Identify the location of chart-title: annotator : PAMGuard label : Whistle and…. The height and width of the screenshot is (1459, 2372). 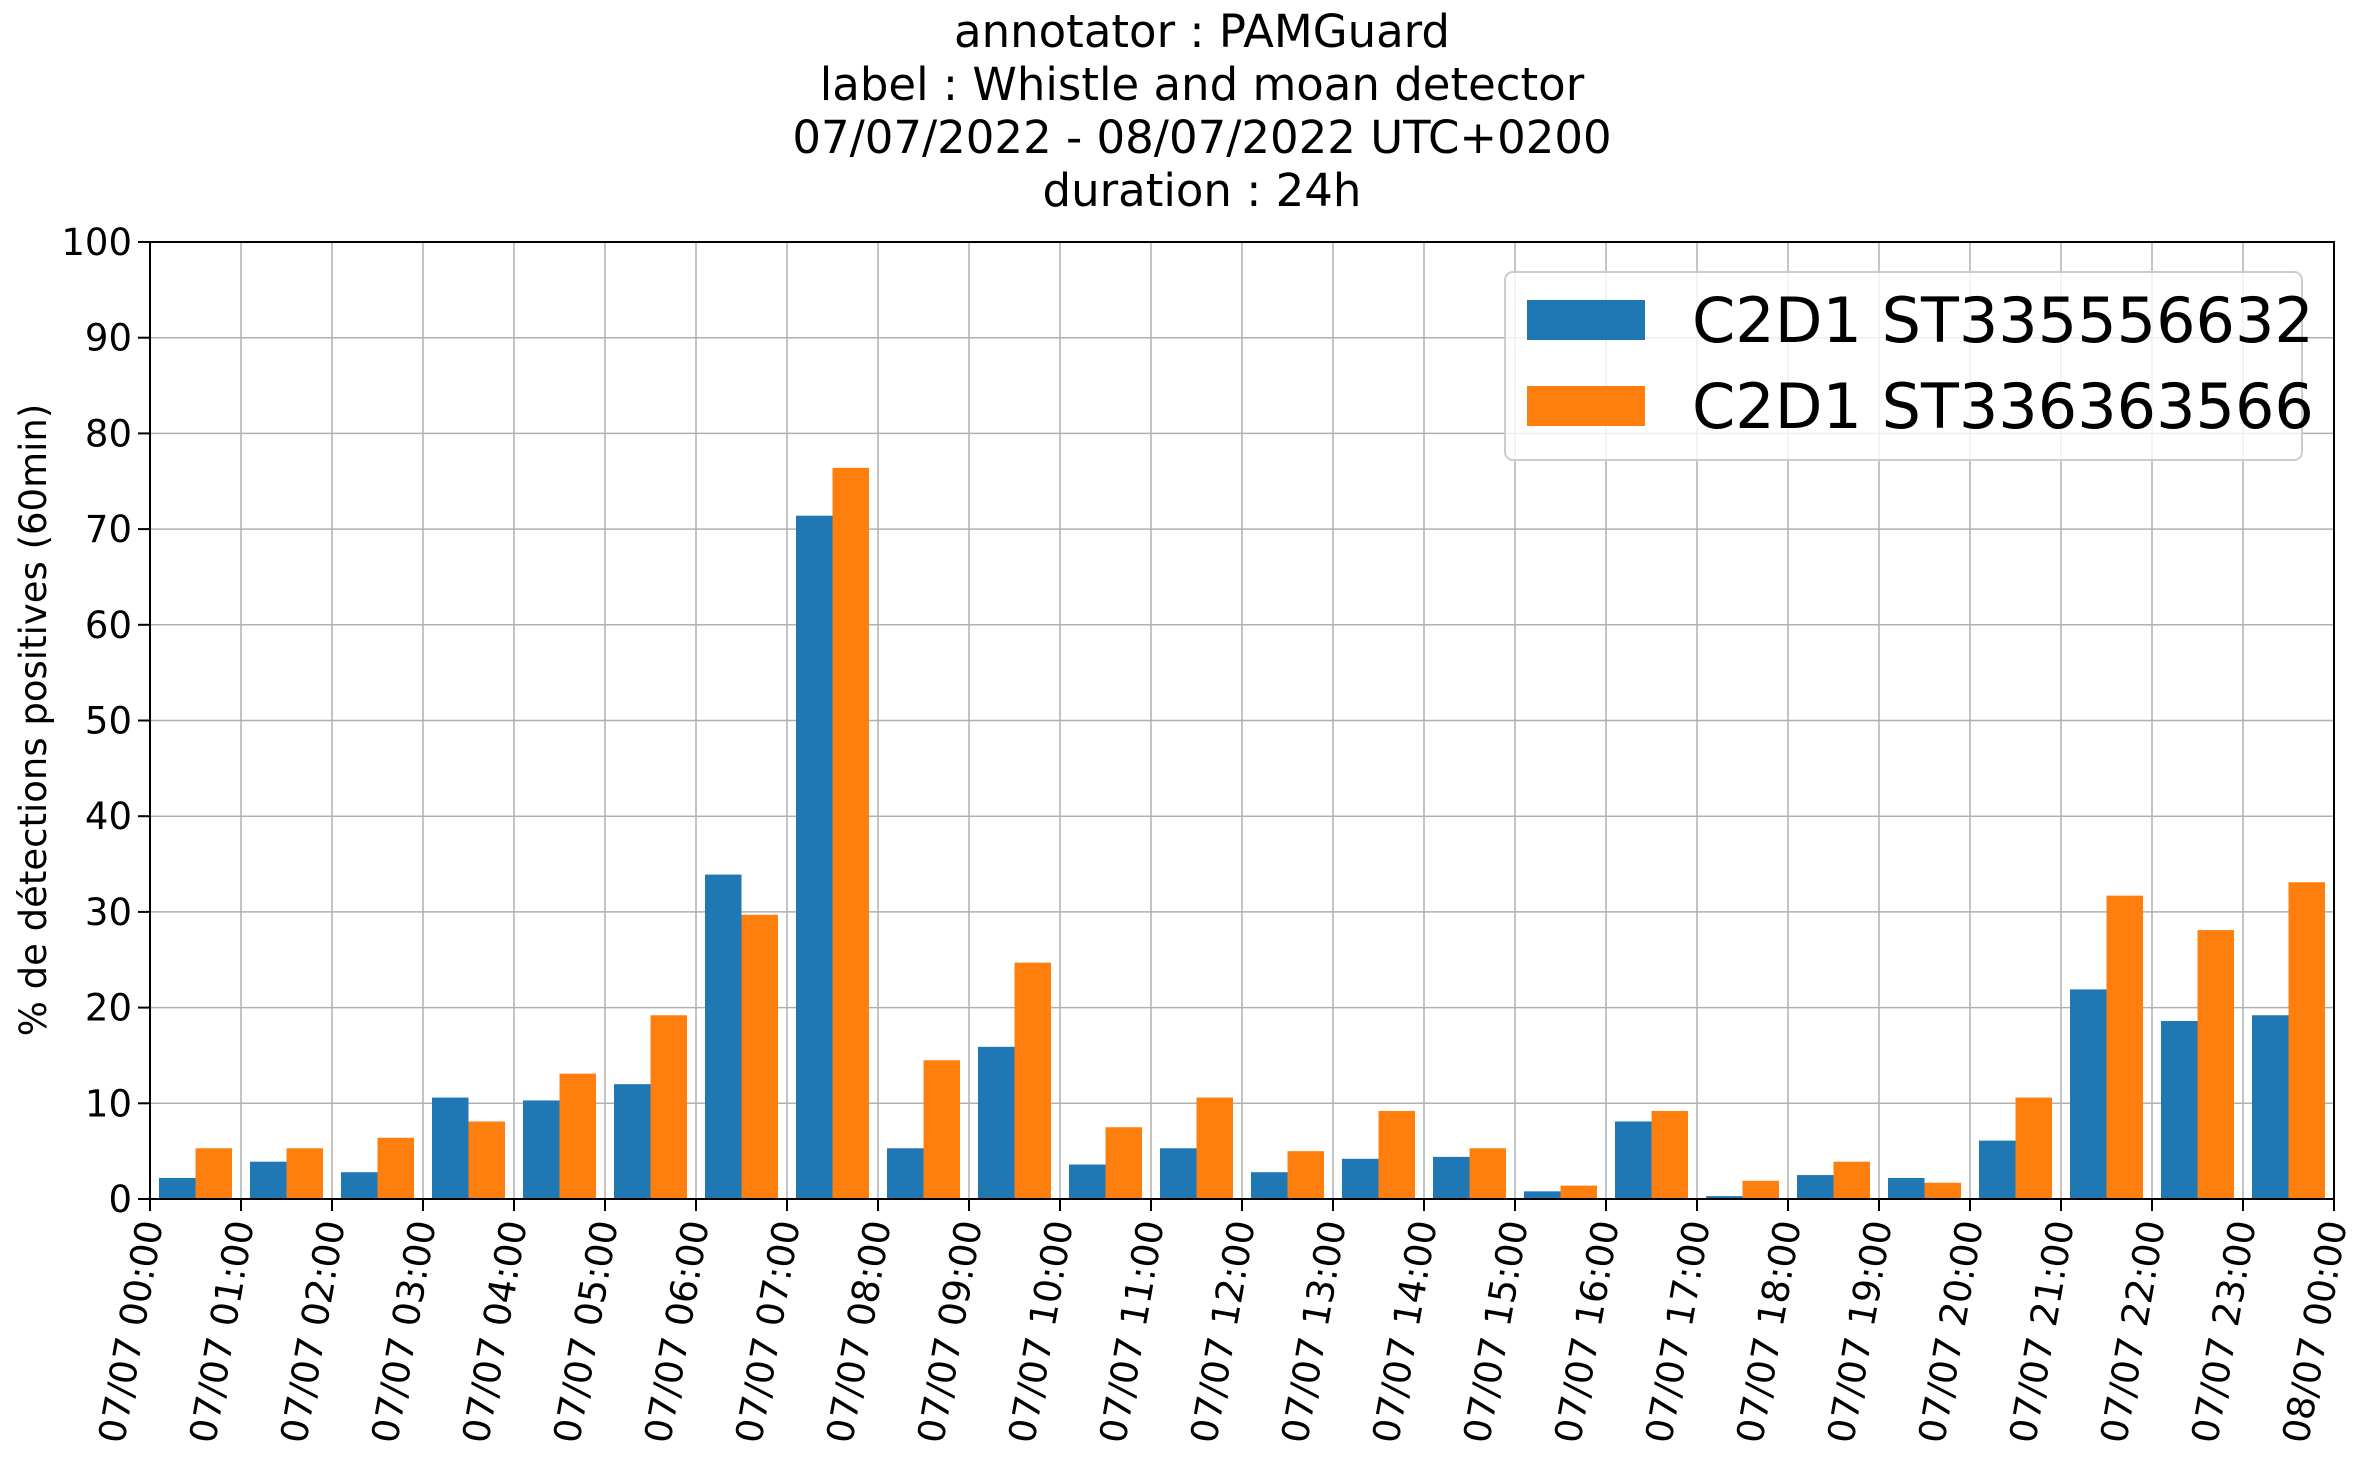
(1201, 111).